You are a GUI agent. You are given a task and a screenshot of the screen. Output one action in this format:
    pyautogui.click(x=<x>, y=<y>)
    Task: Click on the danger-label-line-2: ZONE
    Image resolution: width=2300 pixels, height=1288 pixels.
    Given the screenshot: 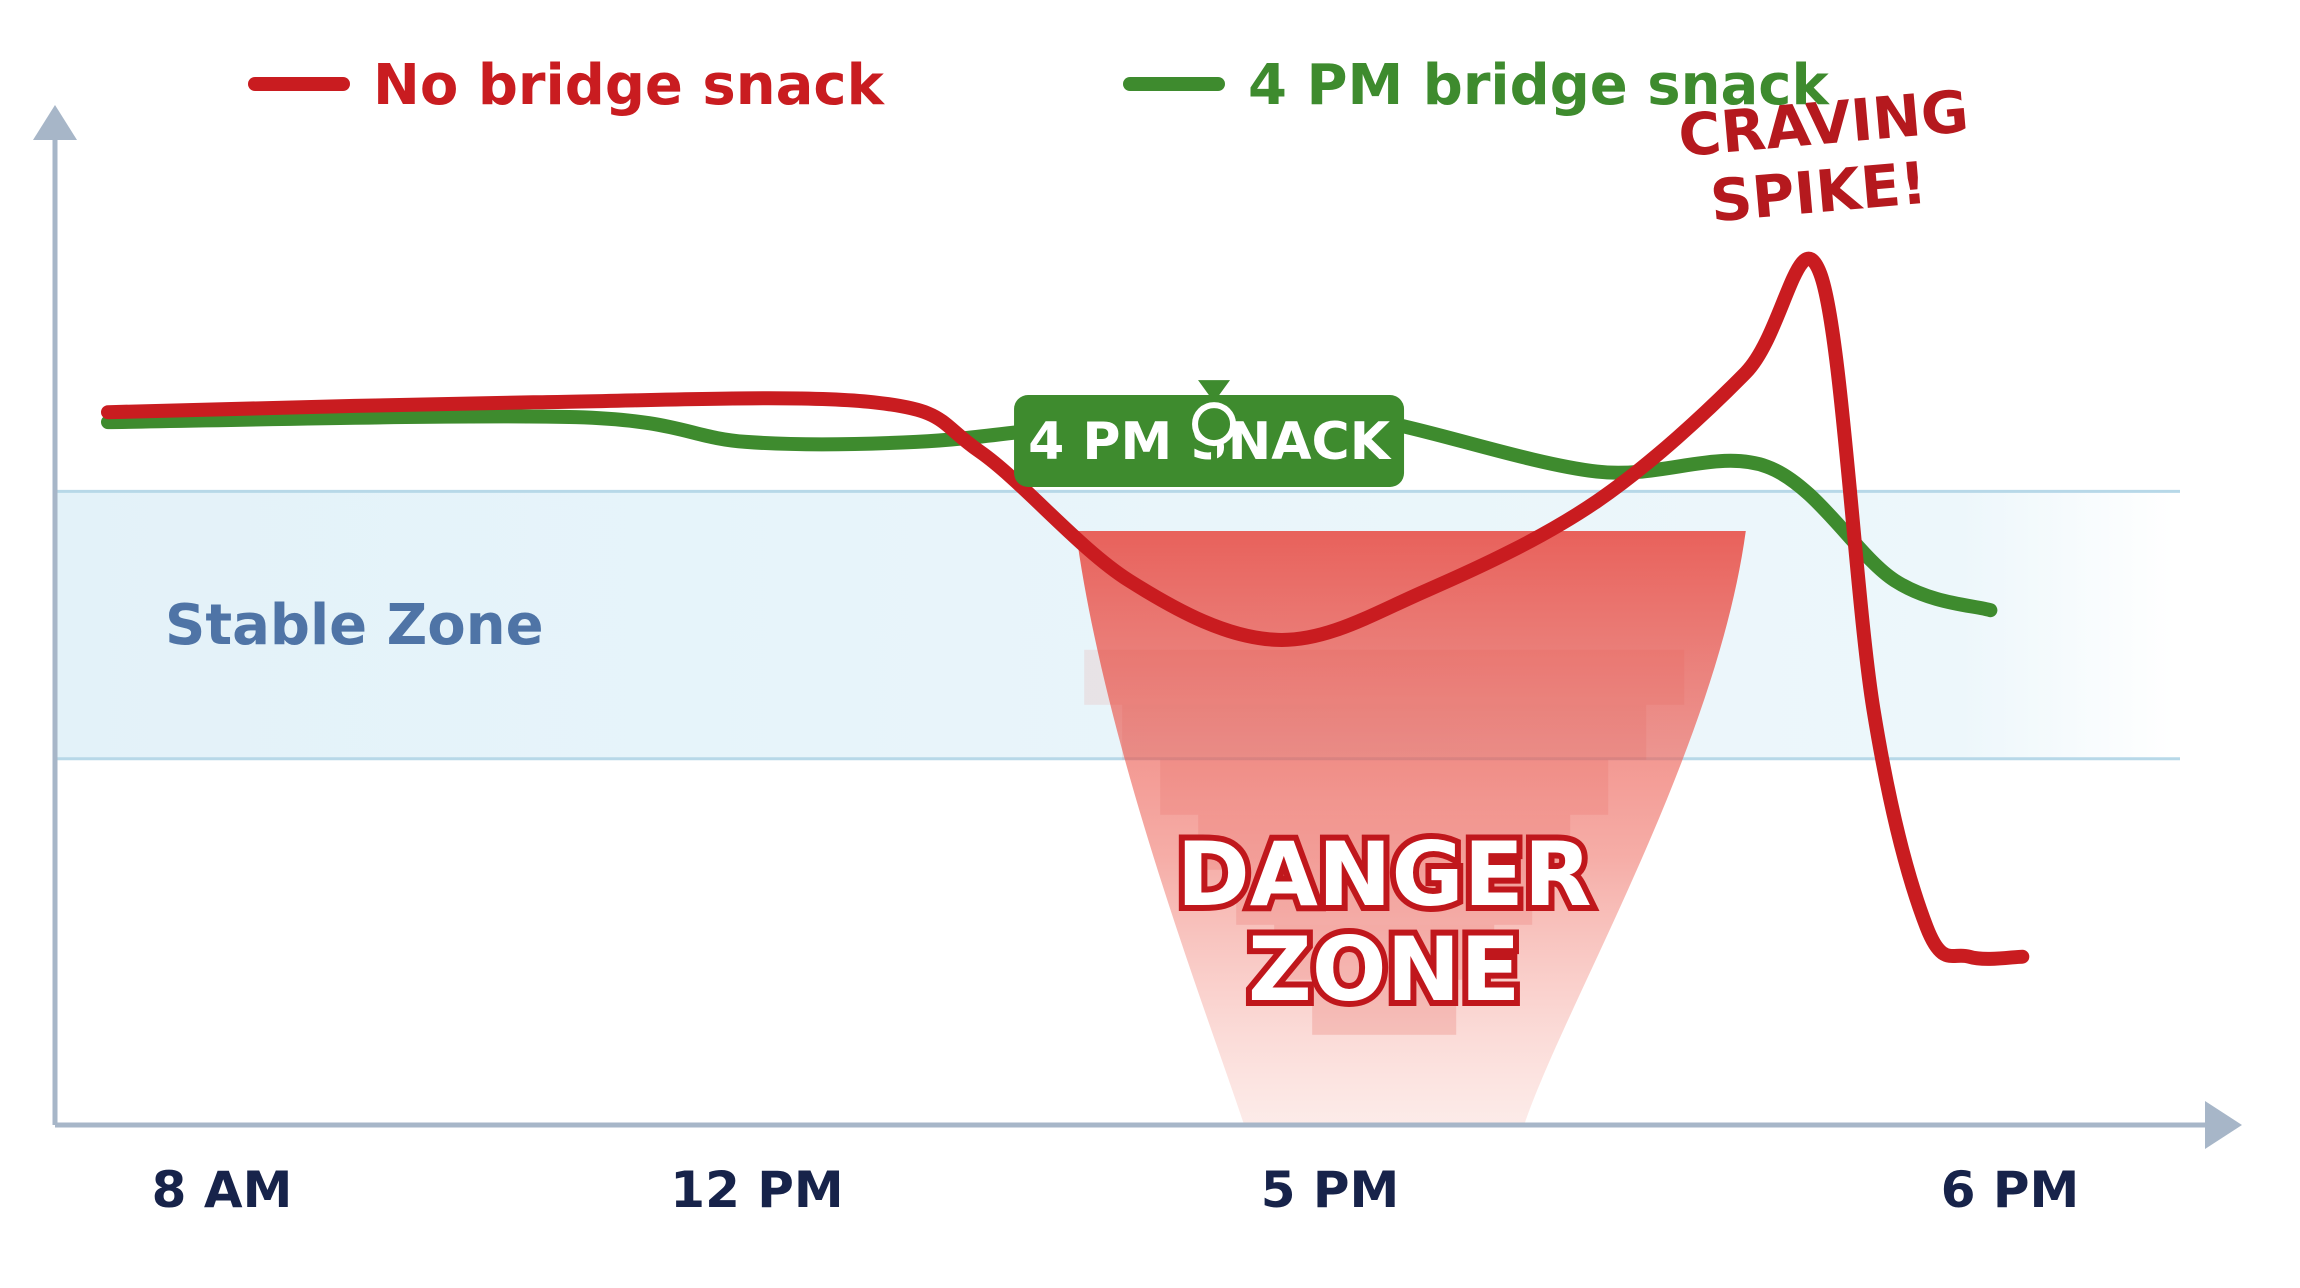 What is the action you would take?
    pyautogui.click(x=1384, y=969)
    